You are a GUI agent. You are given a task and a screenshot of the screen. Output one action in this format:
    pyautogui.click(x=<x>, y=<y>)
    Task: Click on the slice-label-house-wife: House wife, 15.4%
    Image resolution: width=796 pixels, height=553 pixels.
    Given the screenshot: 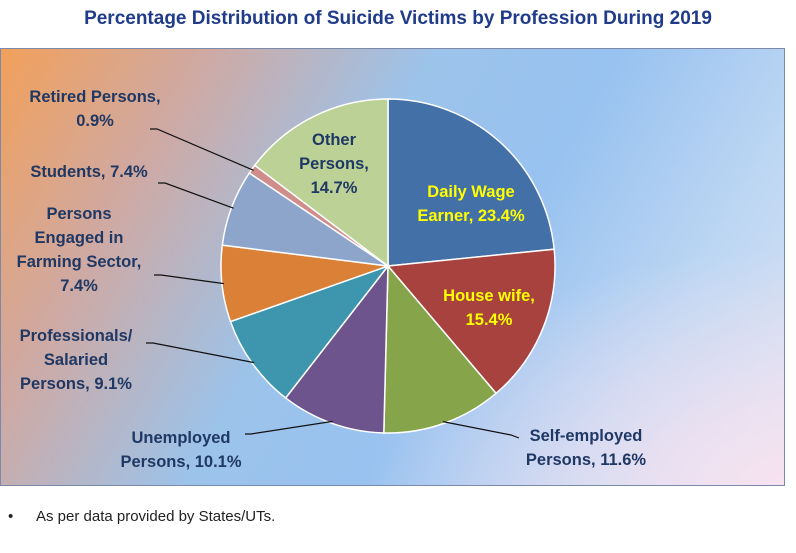 What is the action you would take?
    pyautogui.click(x=489, y=308)
    